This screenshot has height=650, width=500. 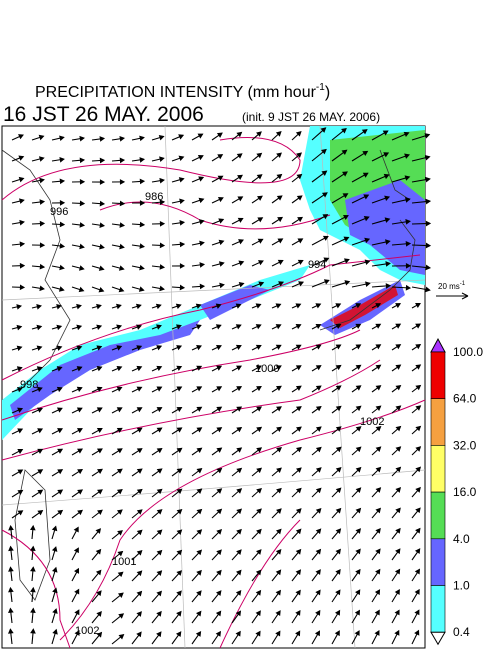 I want to click on wind-scale-text: 20 ms, so click(x=449, y=286).